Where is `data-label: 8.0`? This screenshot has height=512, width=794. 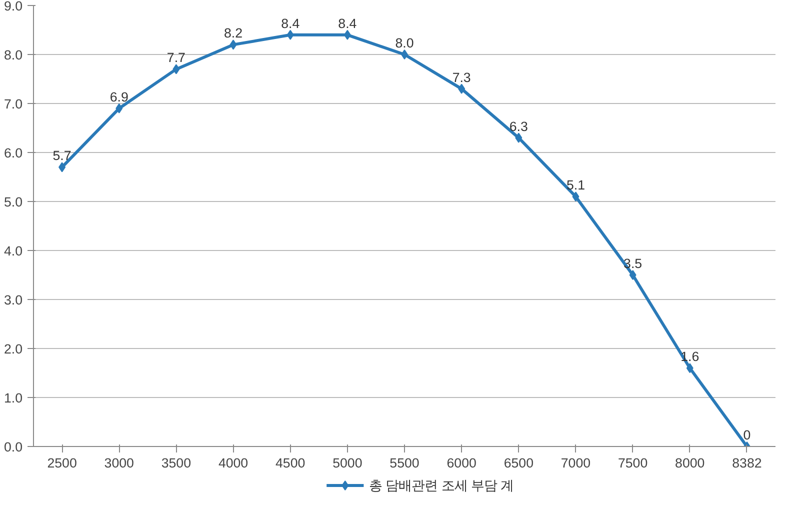
data-label: 8.0 is located at coordinates (404, 43).